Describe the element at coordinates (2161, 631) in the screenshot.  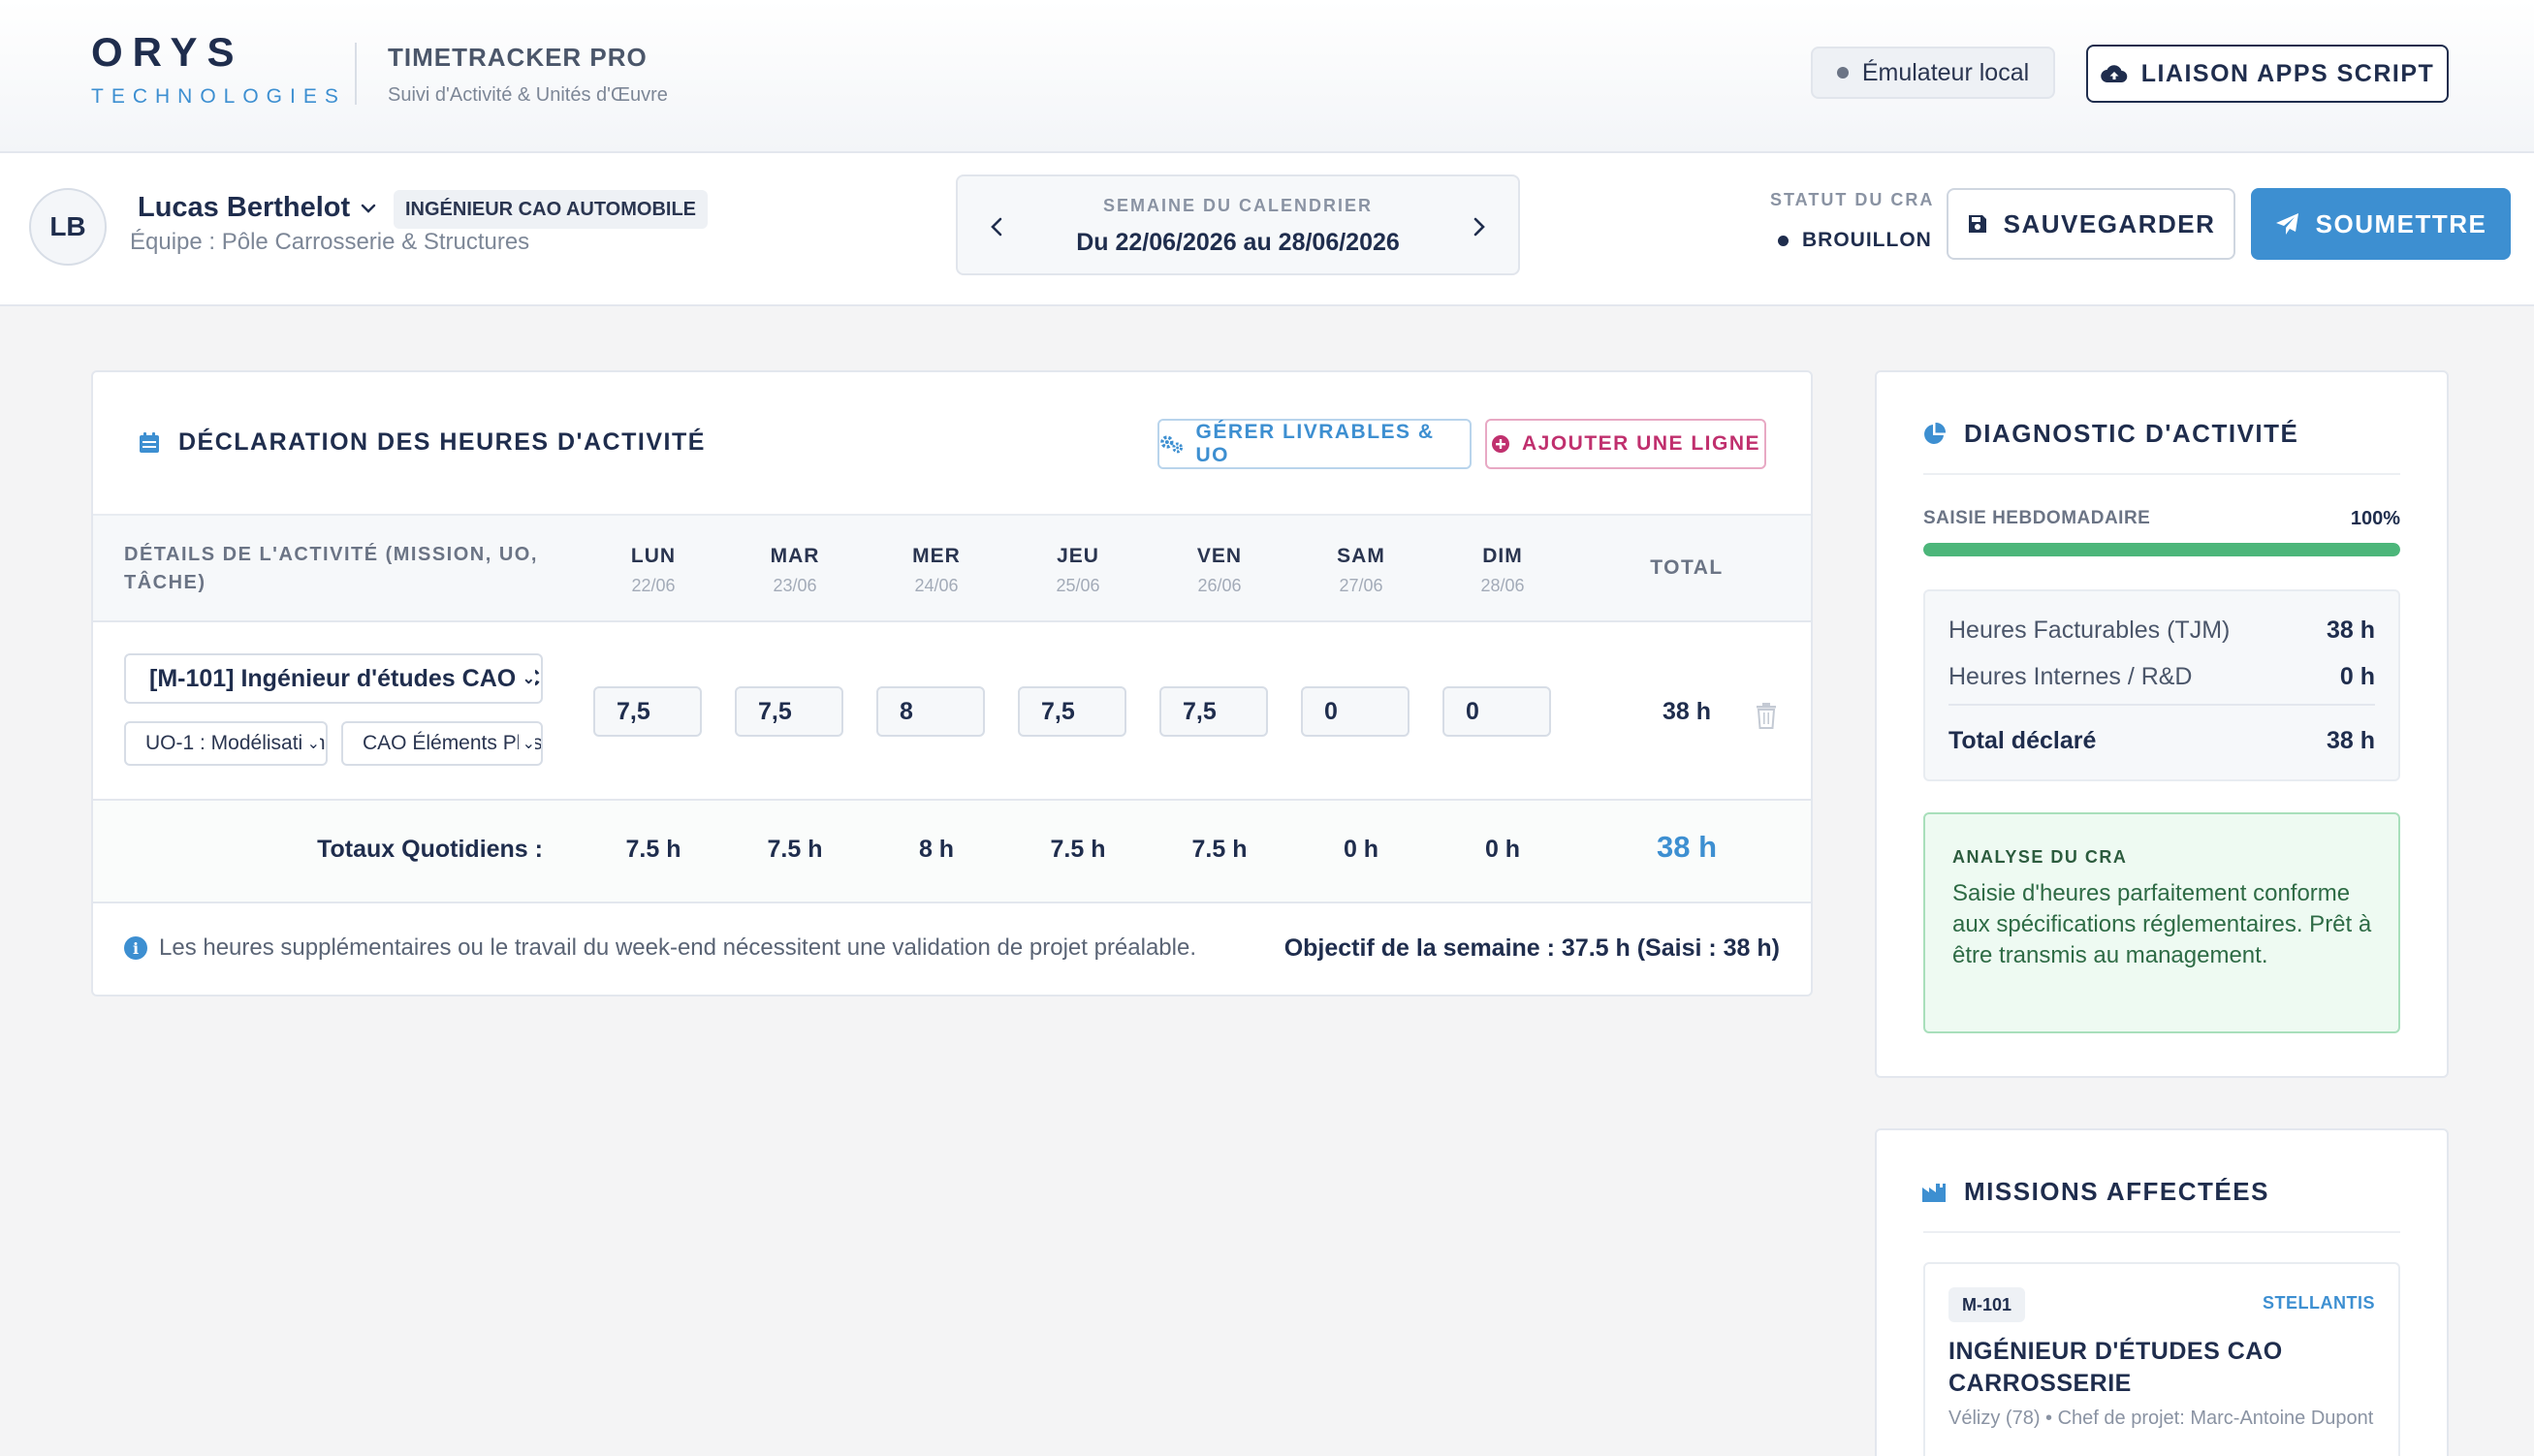
I see `billable-hours-row: Heures Facturables (TJM) 38 h` at that location.